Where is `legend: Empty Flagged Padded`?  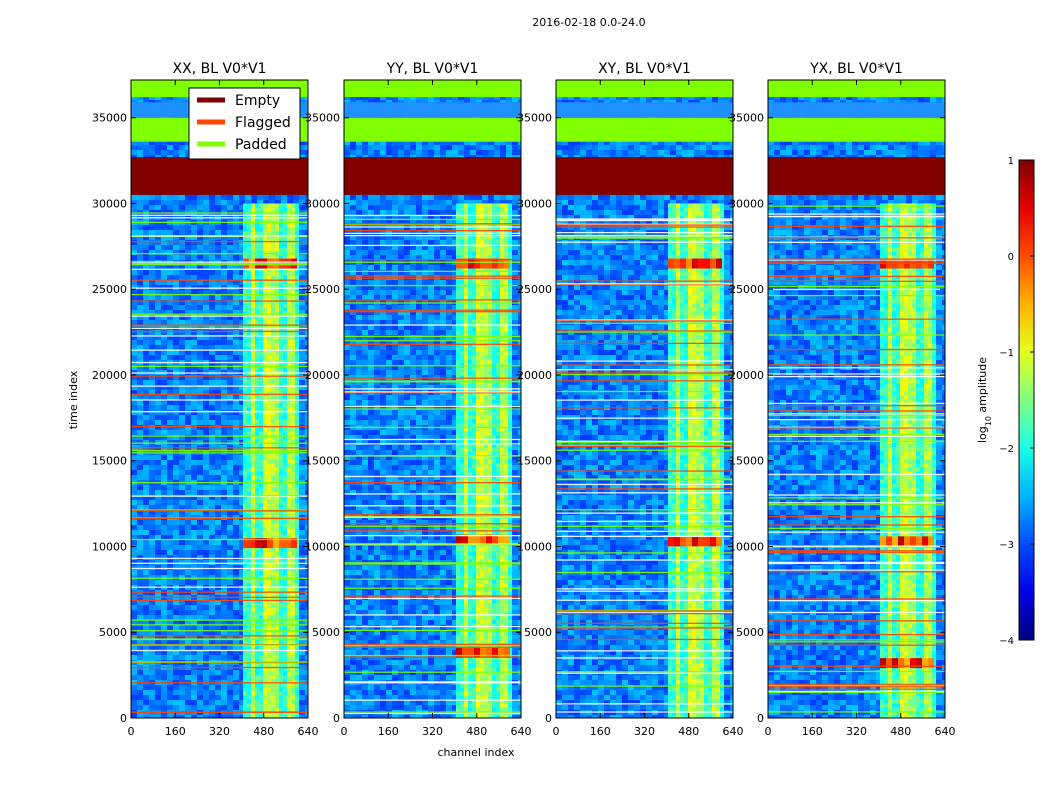
legend: Empty Flagged Padded is located at coordinates (244, 123).